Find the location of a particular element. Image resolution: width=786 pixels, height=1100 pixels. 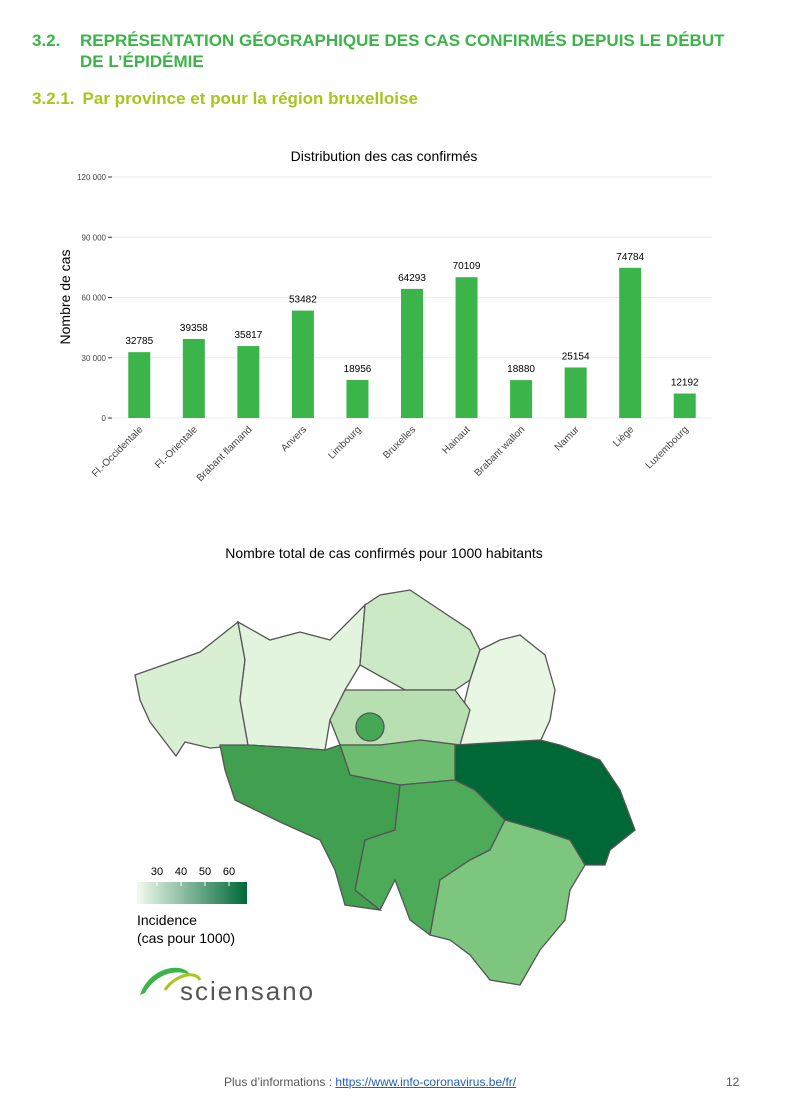

value-label: 64293 is located at coordinates (412, 278).